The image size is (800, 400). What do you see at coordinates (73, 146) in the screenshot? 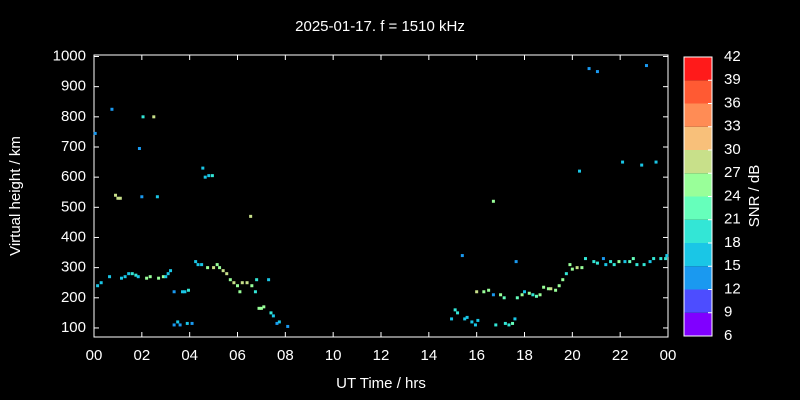
I see `y-tick-label: 700` at bounding box center [73, 146].